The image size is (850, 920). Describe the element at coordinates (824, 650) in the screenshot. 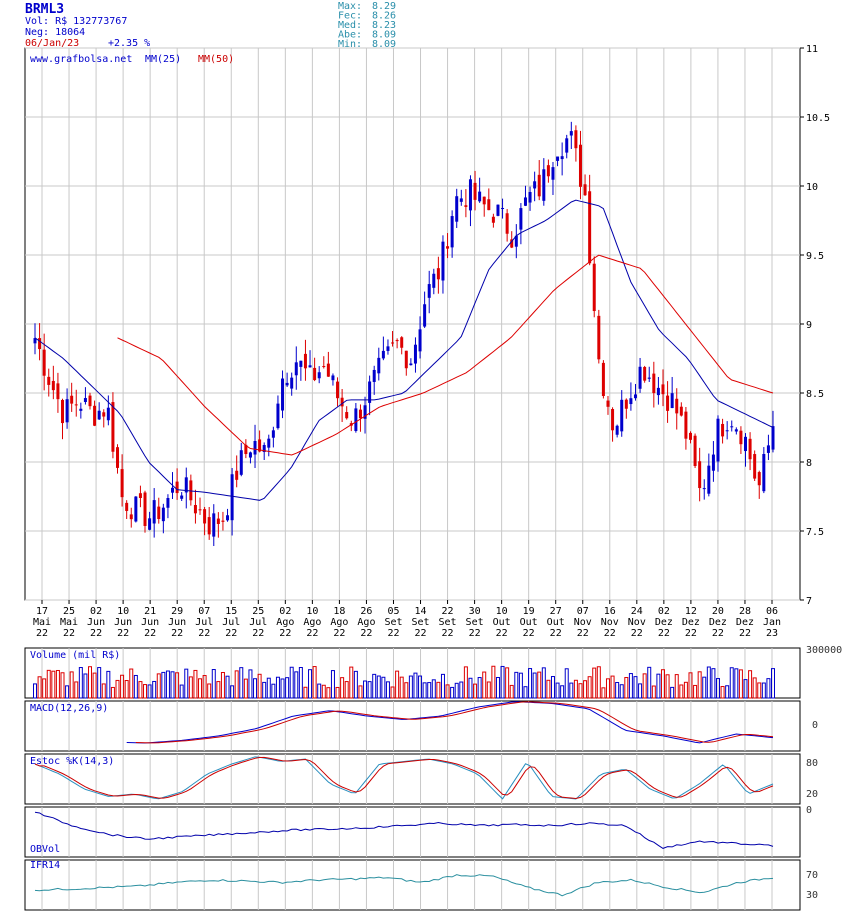

I see `volume-tick: 300000` at that location.